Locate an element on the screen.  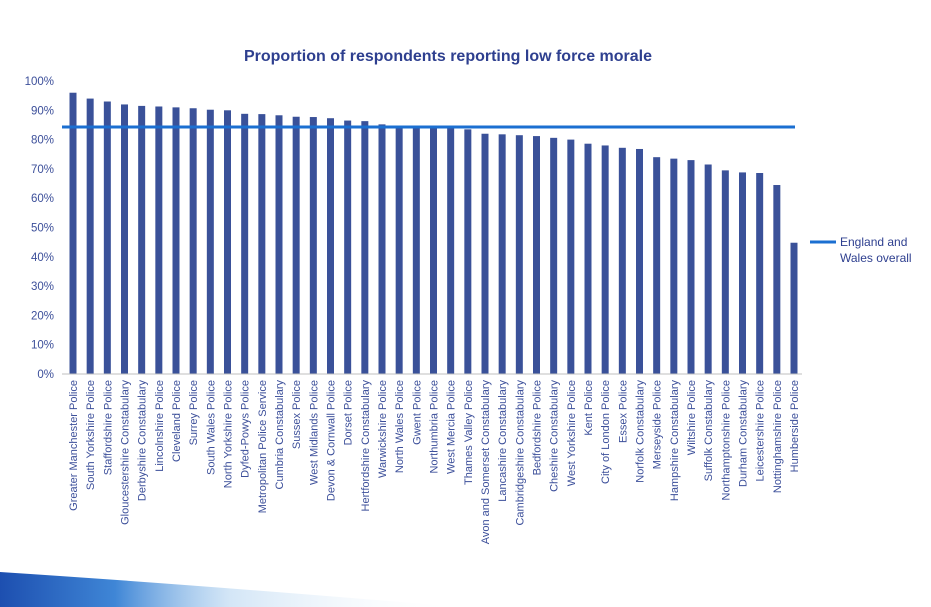
x-tick-label: North Wales Police is located at coordinates (400, 426).